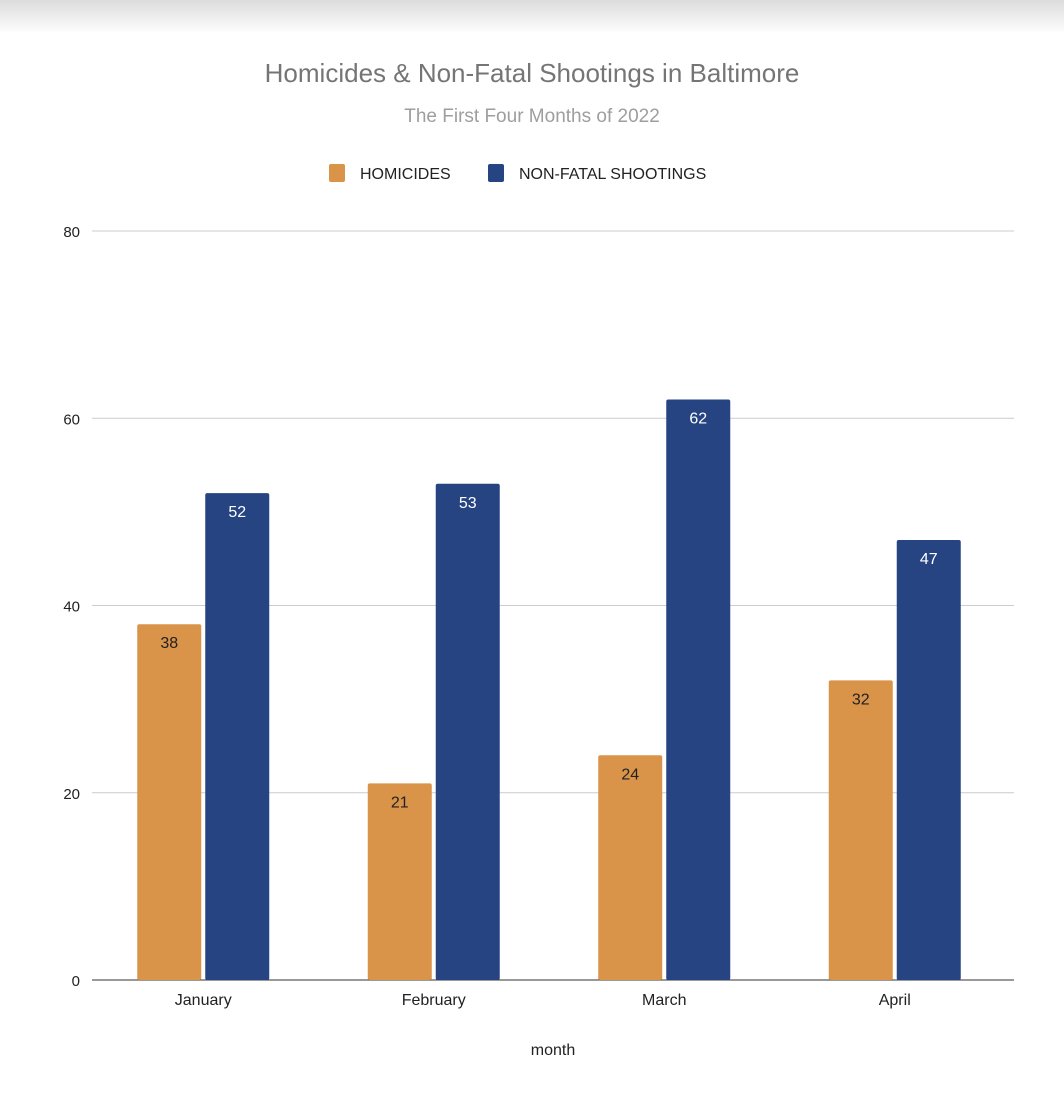 This screenshot has width=1064, height=1114. What do you see at coordinates (895, 1000) in the screenshot?
I see `x-tick-label: April` at bounding box center [895, 1000].